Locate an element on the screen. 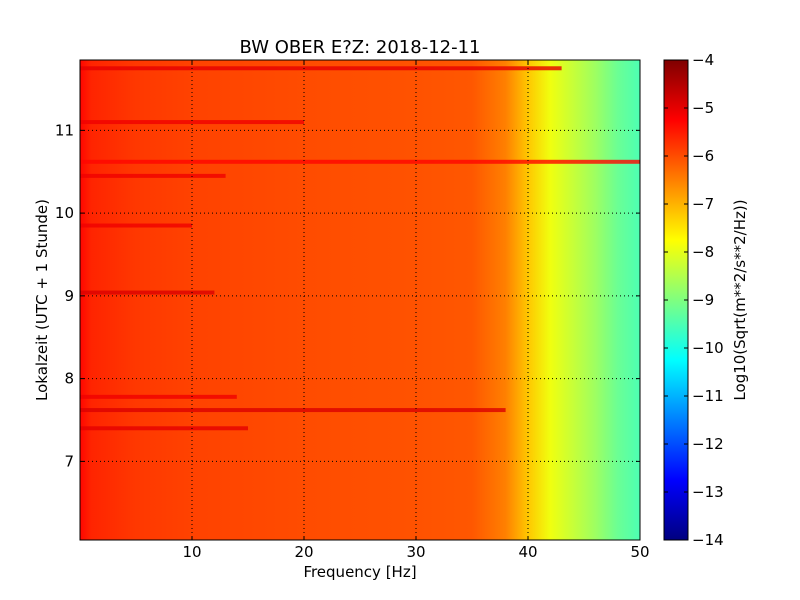 Image resolution: width=800 pixels, height=600 pixels. colorbar-label: Log10(Sqrt(m**2/s**2/Hz)) is located at coordinates (740, 299).